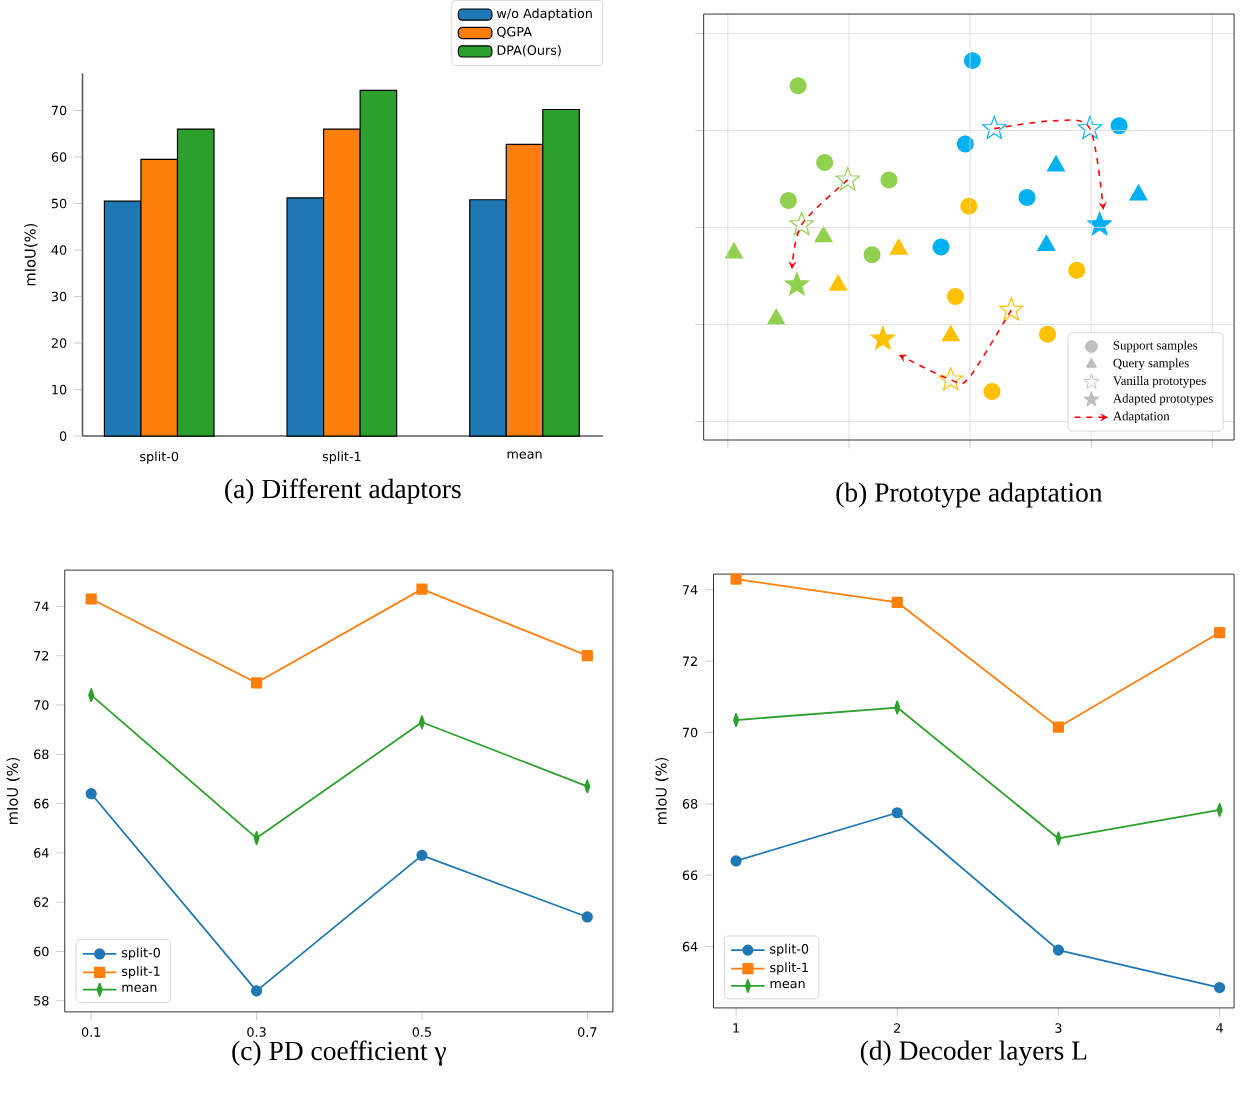 The height and width of the screenshot is (1096, 1240). What do you see at coordinates (969, 495) in the screenshot?
I see `text: (b) Prototype adaptation` at bounding box center [969, 495].